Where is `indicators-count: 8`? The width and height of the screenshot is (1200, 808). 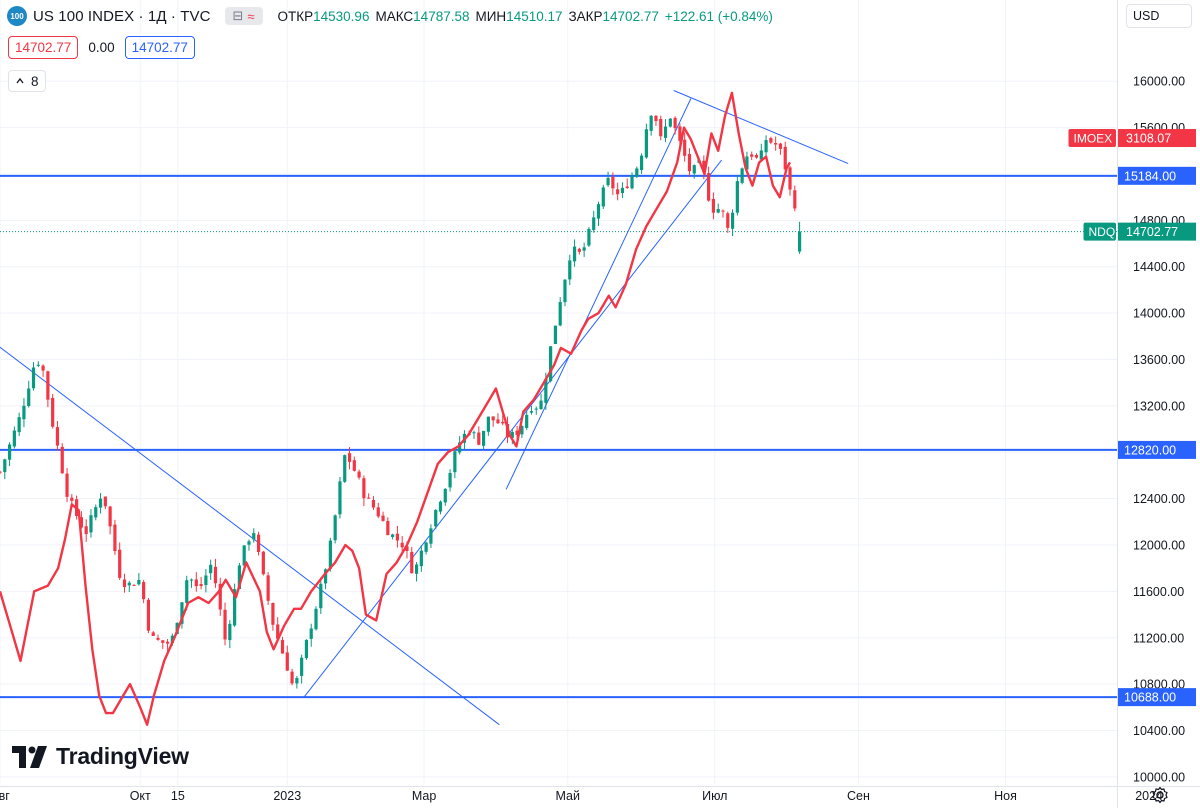
indicators-count: 8 is located at coordinates (35, 81).